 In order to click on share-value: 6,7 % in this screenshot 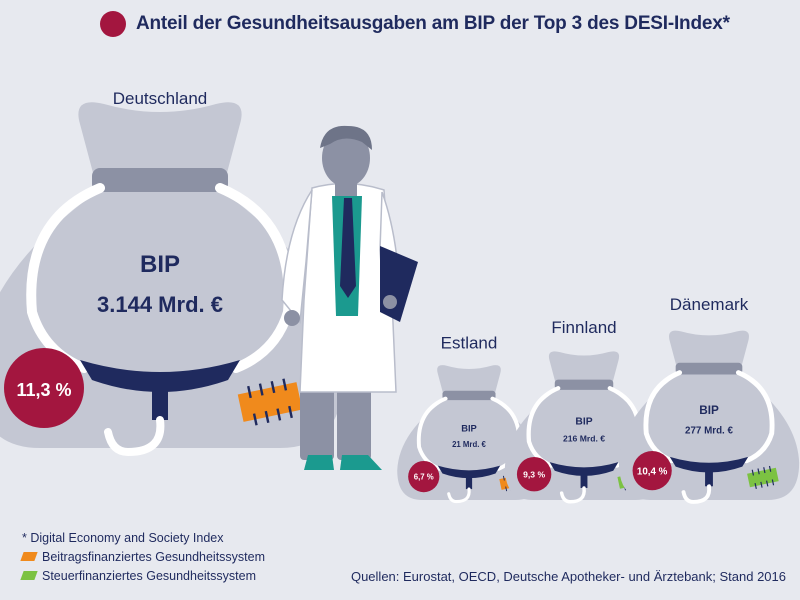, I will do `click(424, 477)`.